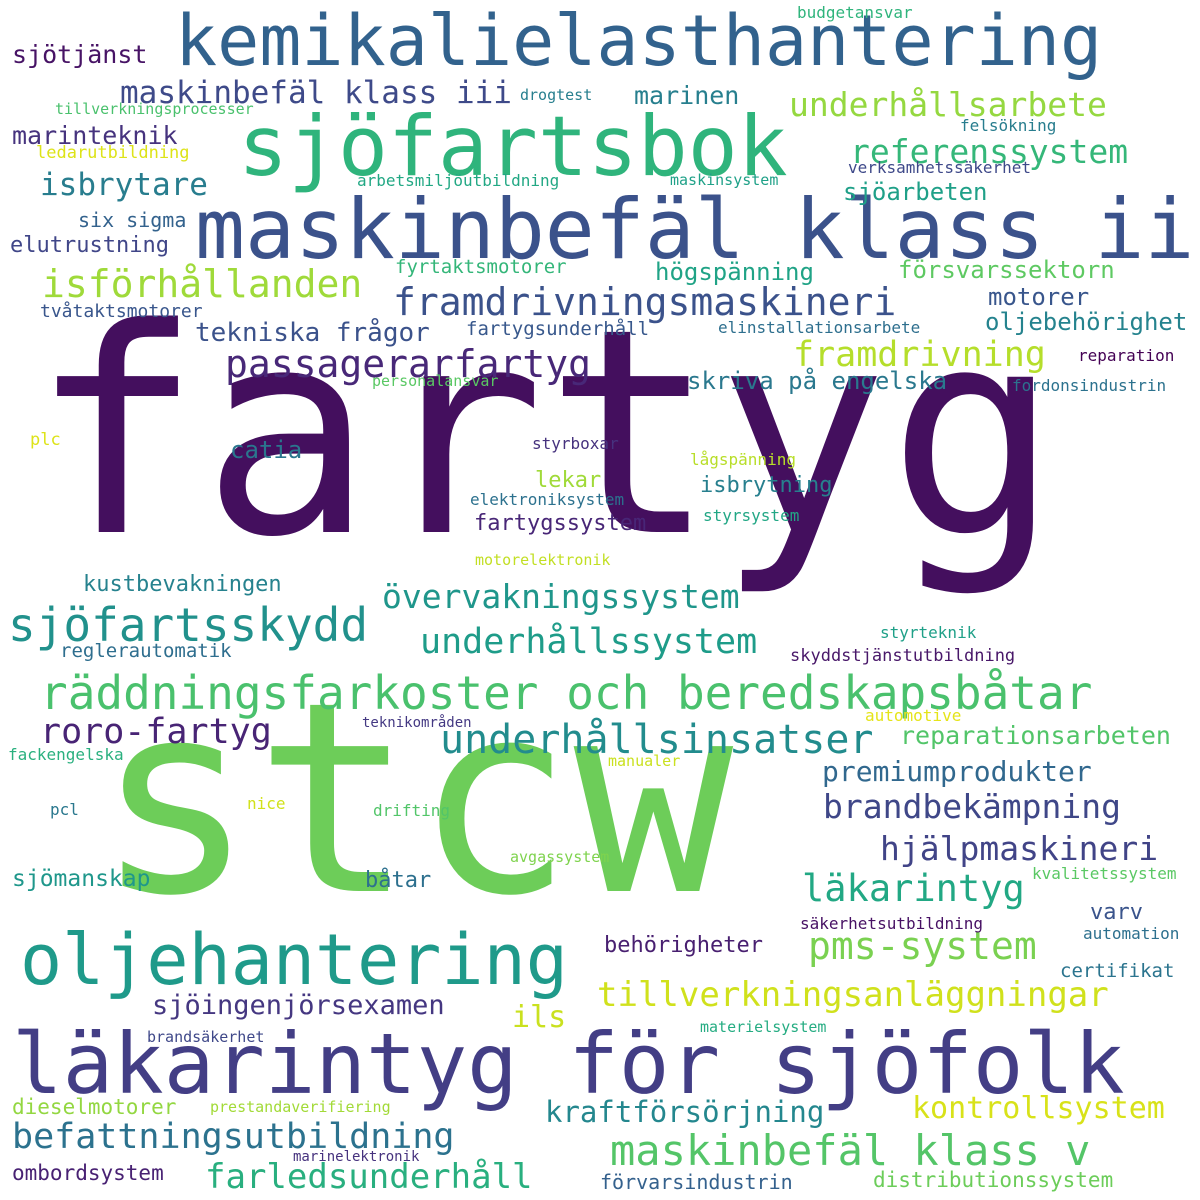 The image size is (1200, 1200). I want to click on cloud-word: förvarsindustrin, so click(696, 1182).